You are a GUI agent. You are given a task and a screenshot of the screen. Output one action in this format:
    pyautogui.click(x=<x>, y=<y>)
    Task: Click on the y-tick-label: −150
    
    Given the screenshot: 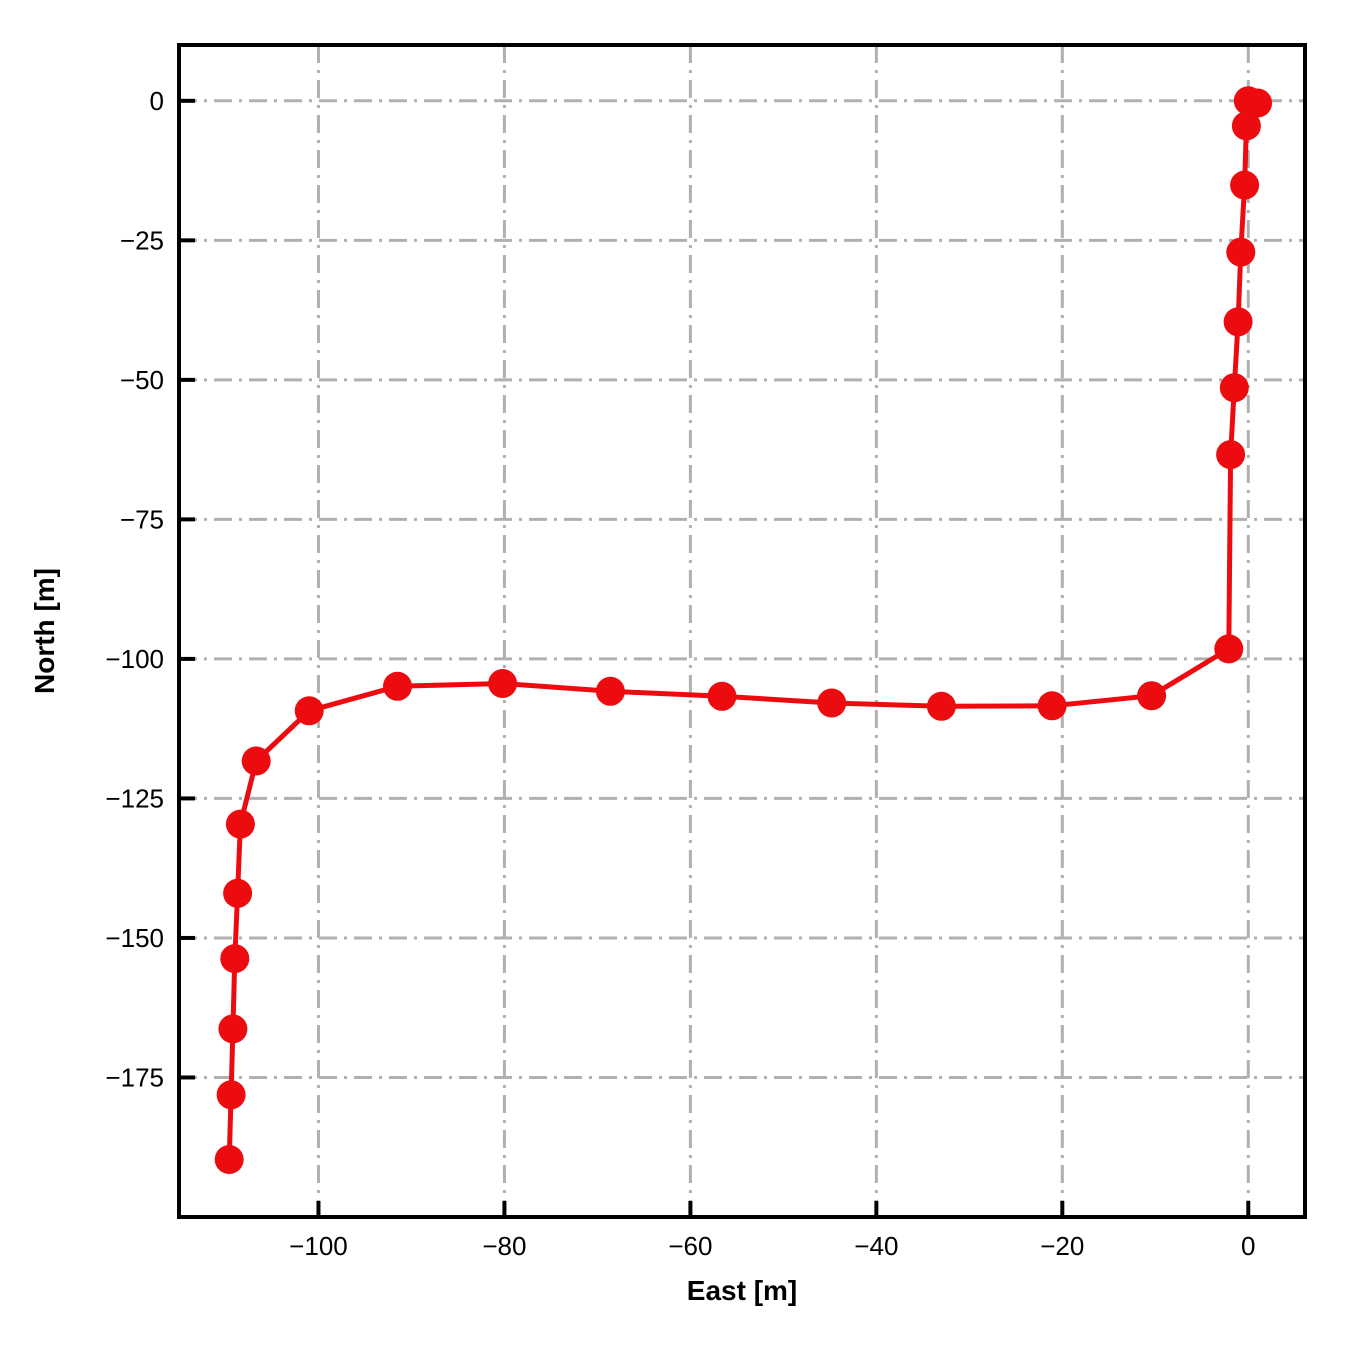 What is the action you would take?
    pyautogui.click(x=134, y=938)
    